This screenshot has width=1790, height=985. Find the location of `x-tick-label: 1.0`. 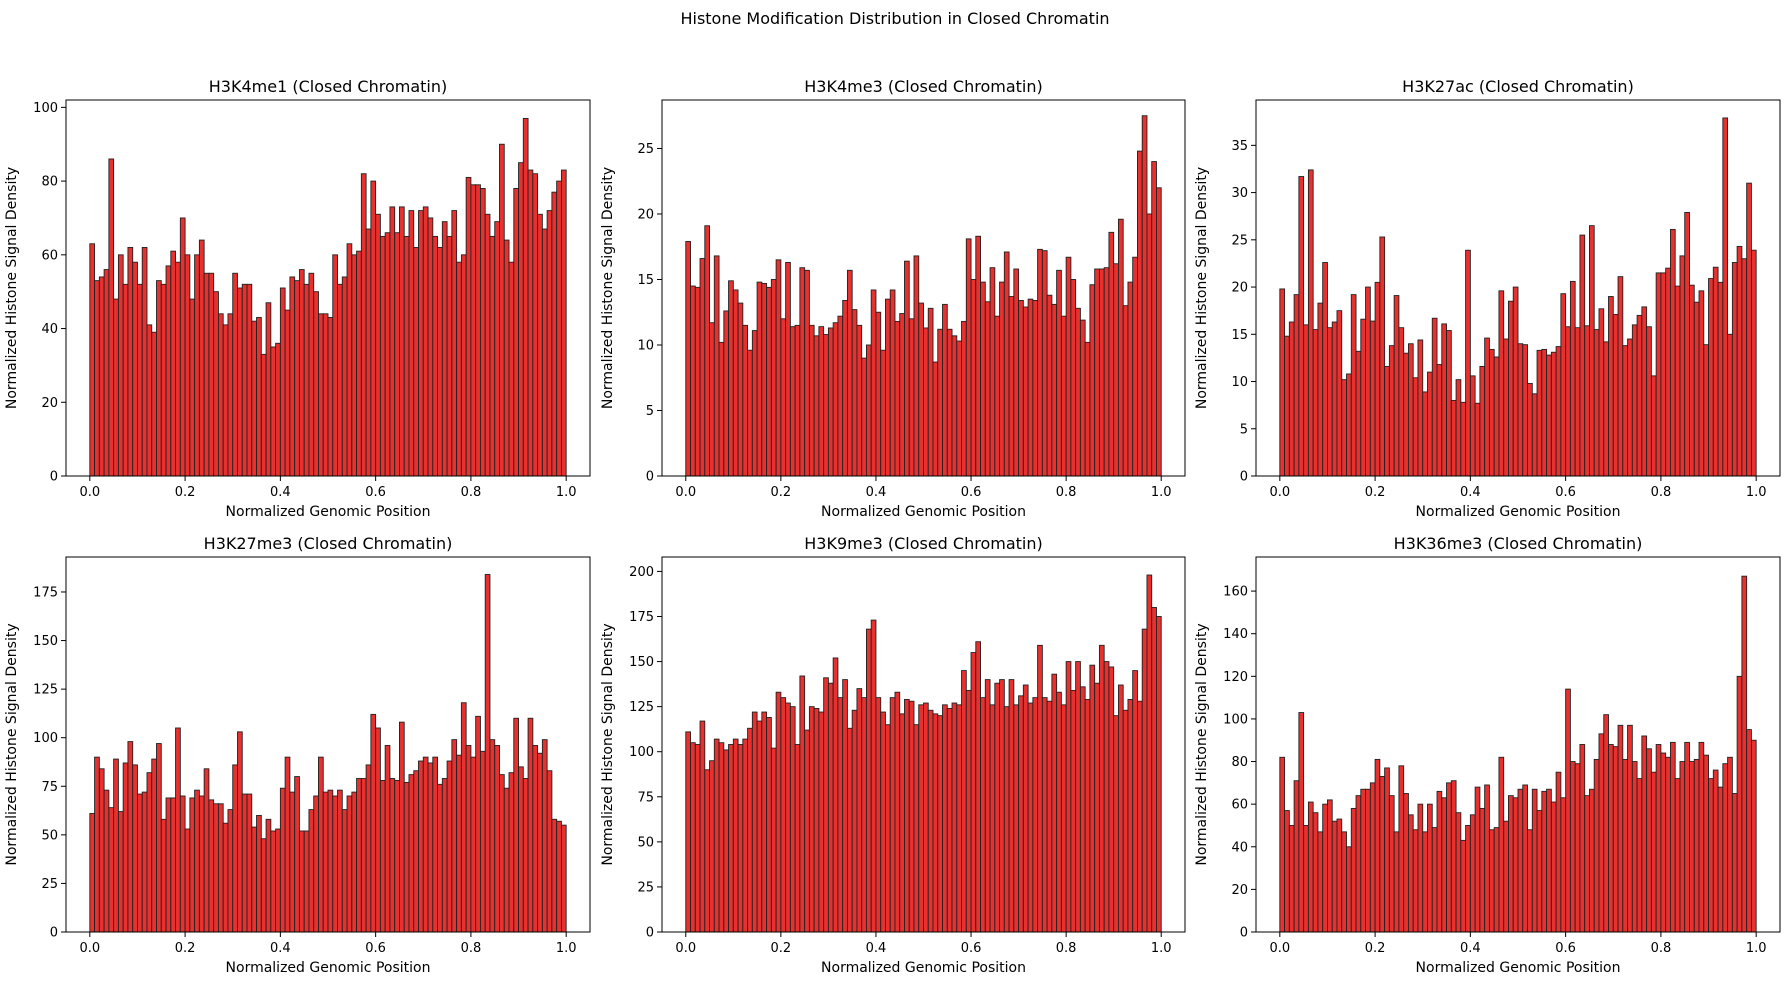

x-tick-label: 1.0 is located at coordinates (566, 492).